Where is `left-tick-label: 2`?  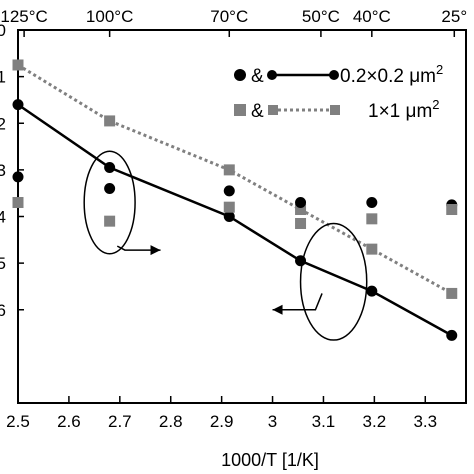
left-tick-label: 2 is located at coordinates (3, 123).